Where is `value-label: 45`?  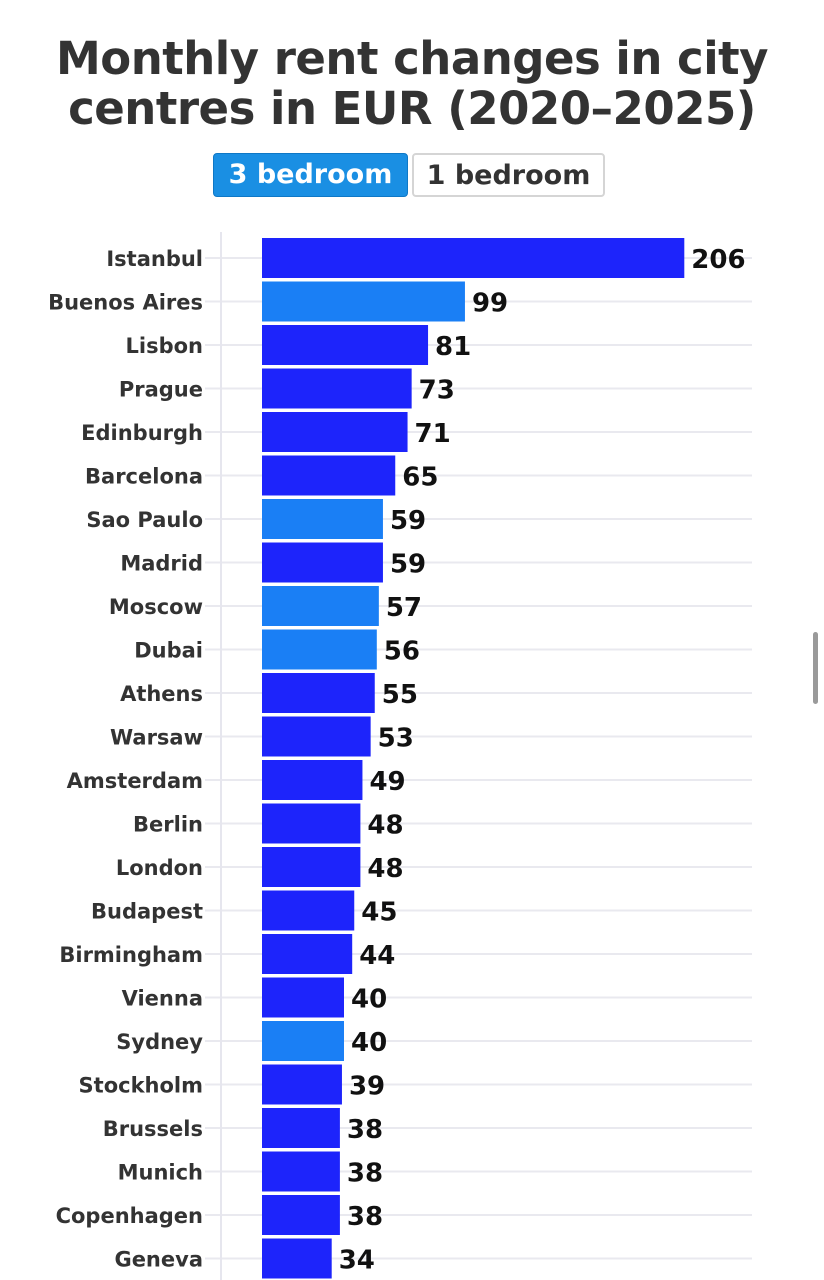 value-label: 45 is located at coordinates (379, 913).